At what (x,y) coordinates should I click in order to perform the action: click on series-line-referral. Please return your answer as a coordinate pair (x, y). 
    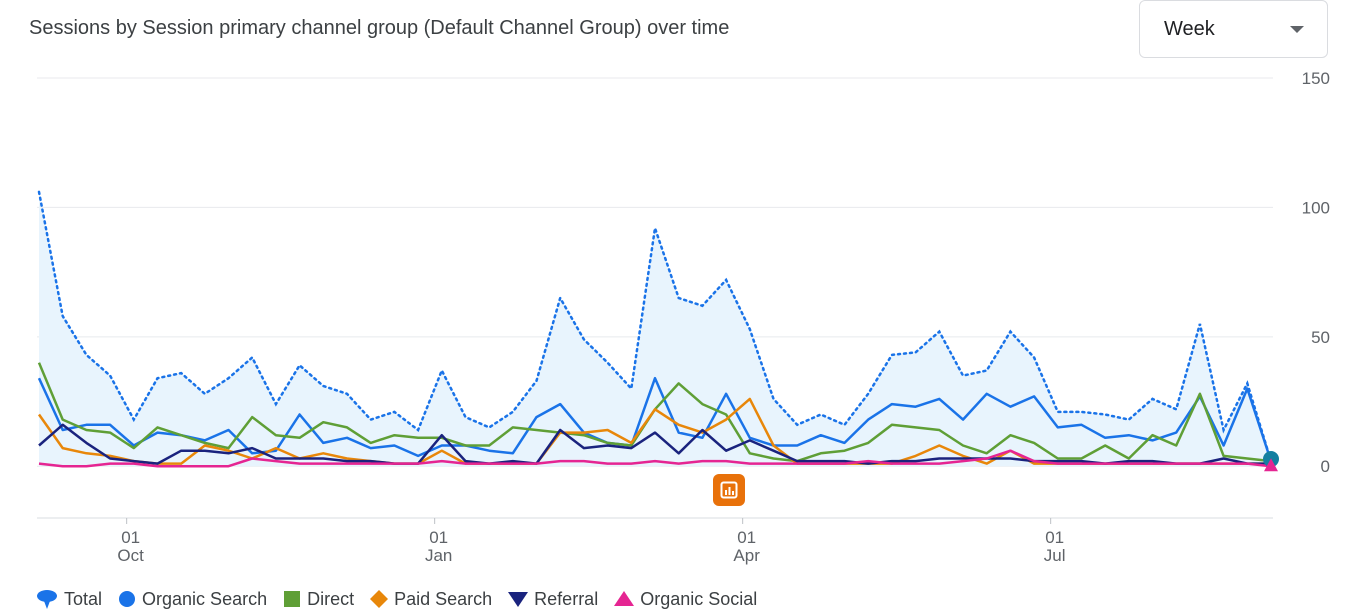
    Looking at the image, I should click on (654, 444).